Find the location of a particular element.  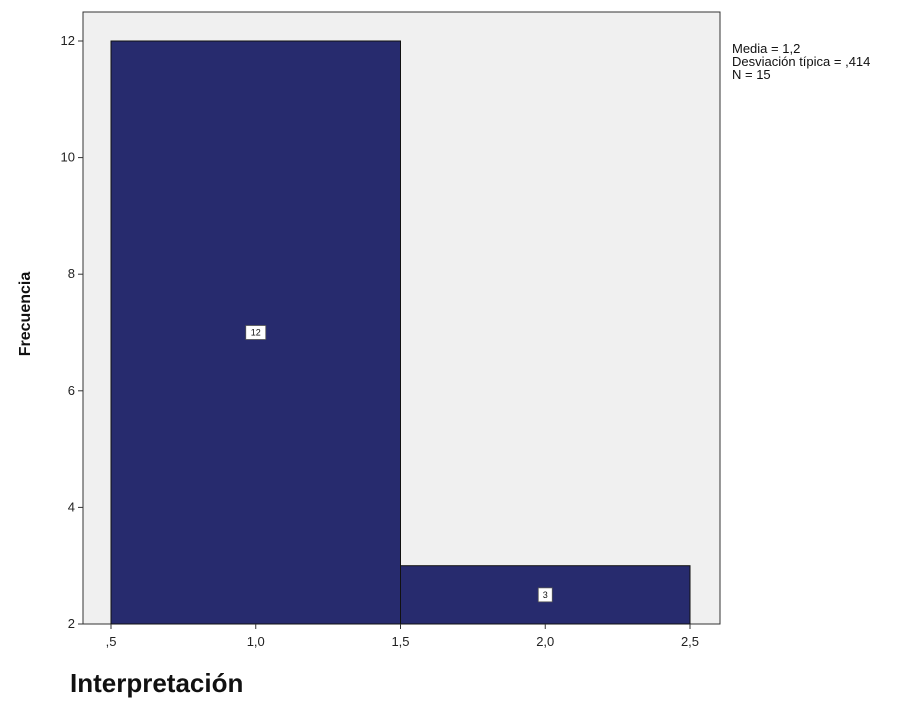

bar-value-label-2: 3 is located at coordinates (545, 595).